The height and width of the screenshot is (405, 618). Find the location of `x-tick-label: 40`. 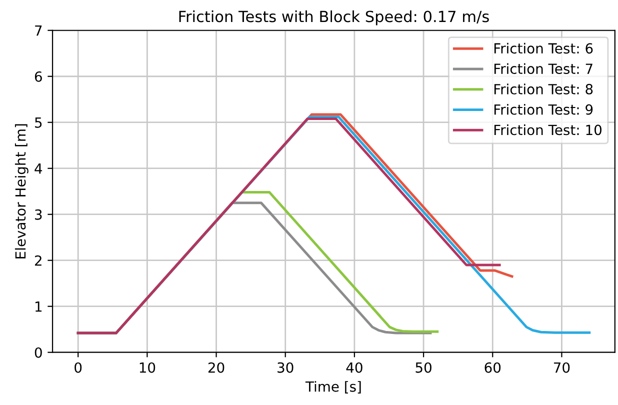

x-tick-label: 40 is located at coordinates (354, 367).